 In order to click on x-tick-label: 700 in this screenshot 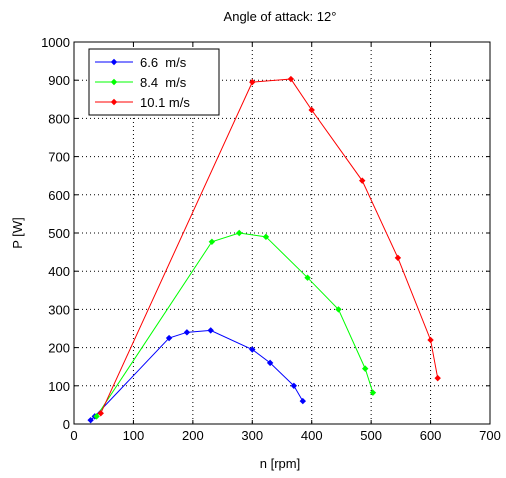, I will do `click(490, 435)`.